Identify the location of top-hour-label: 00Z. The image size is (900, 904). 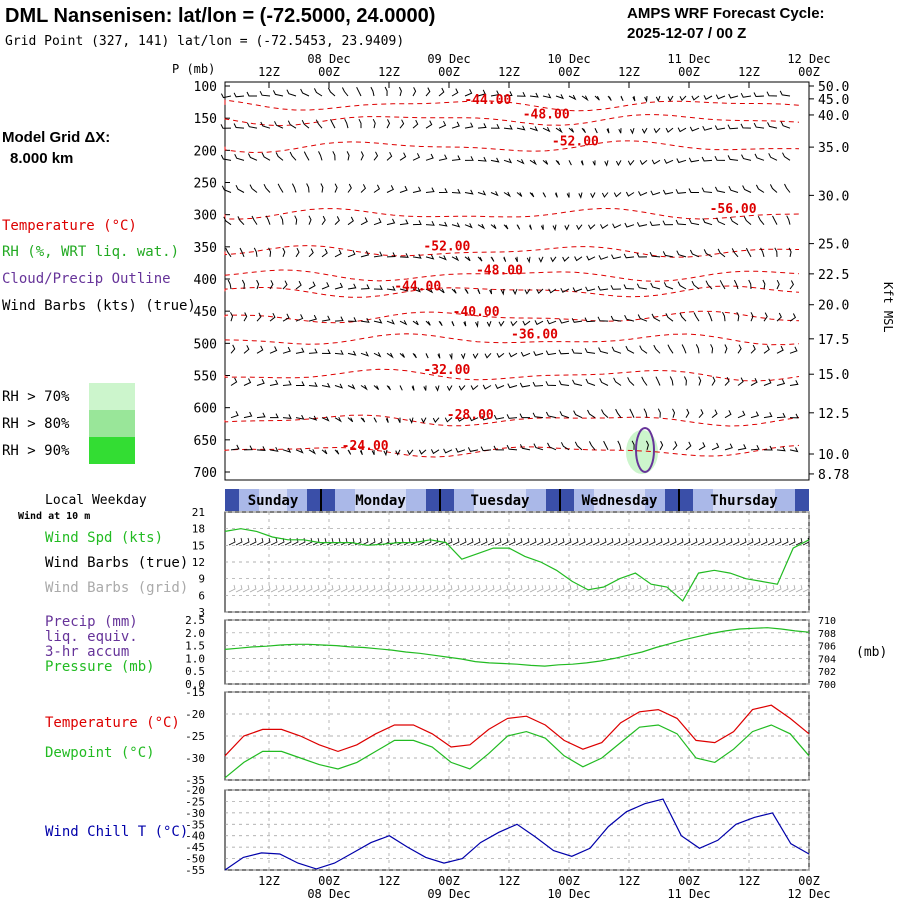
(569, 72).